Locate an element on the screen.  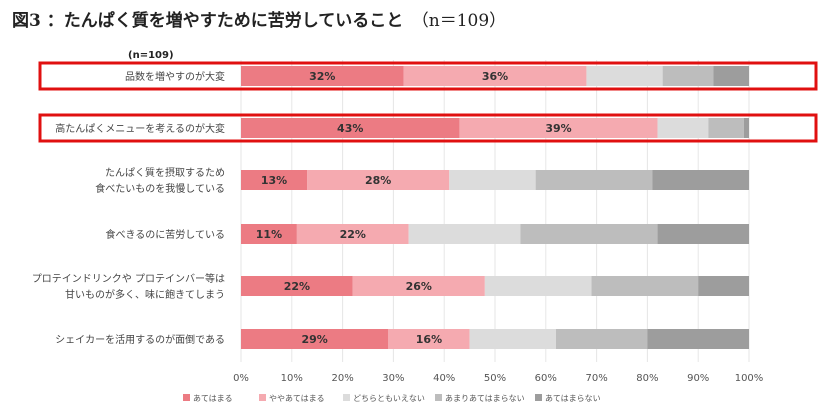
x-tick-label: 70% is located at coordinates (596, 378).